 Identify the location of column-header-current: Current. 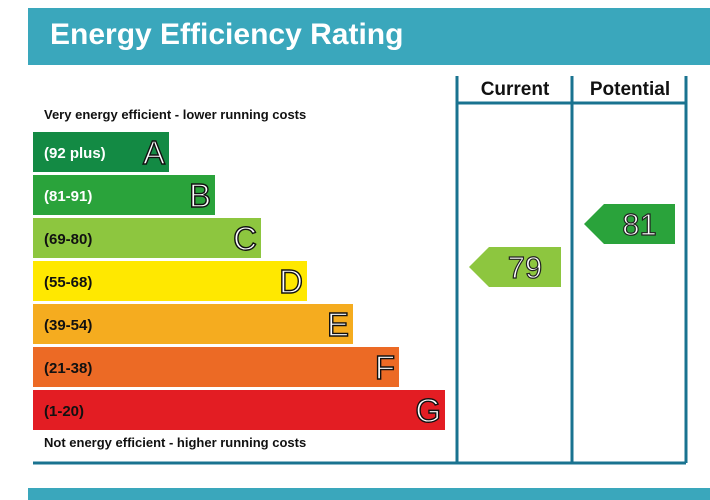
(515, 89).